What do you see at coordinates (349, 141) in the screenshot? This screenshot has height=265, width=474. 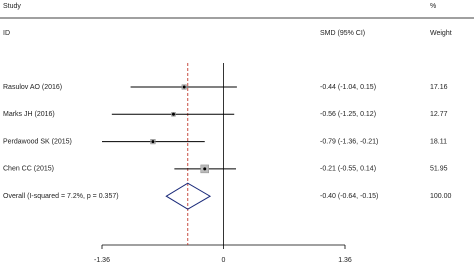 I see `effect-label: -0.79 (-1.36, -0.21)` at bounding box center [349, 141].